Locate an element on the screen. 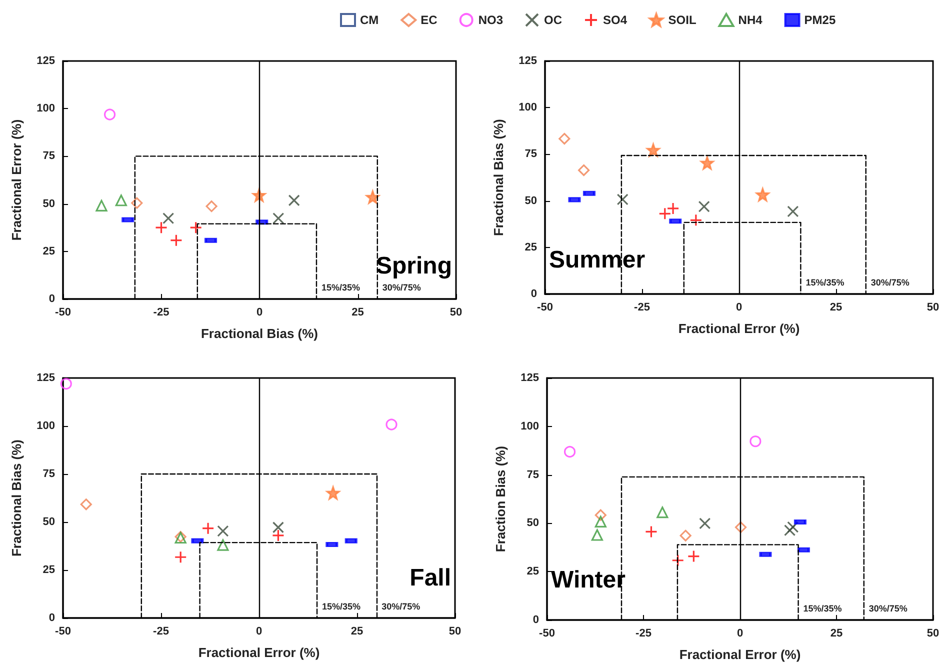 The image size is (943, 669). legend-label: OC is located at coordinates (553, 20).